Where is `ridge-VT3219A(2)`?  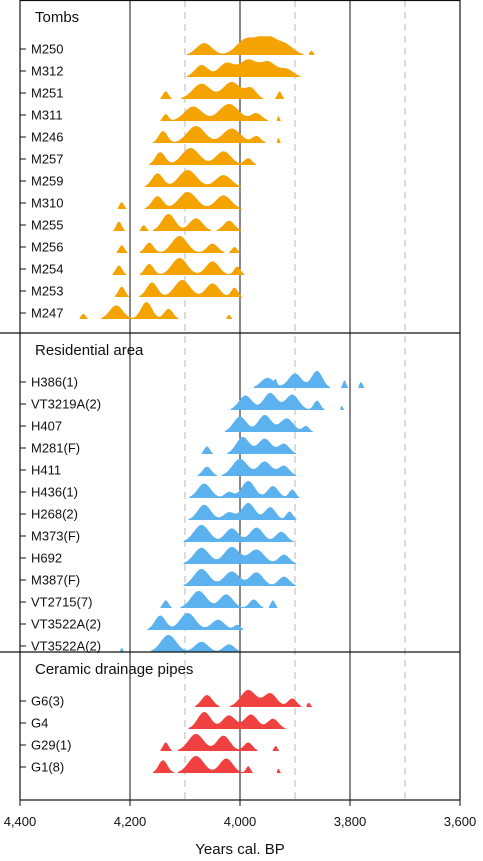
ridge-VT3219A(2) is located at coordinates (287, 401).